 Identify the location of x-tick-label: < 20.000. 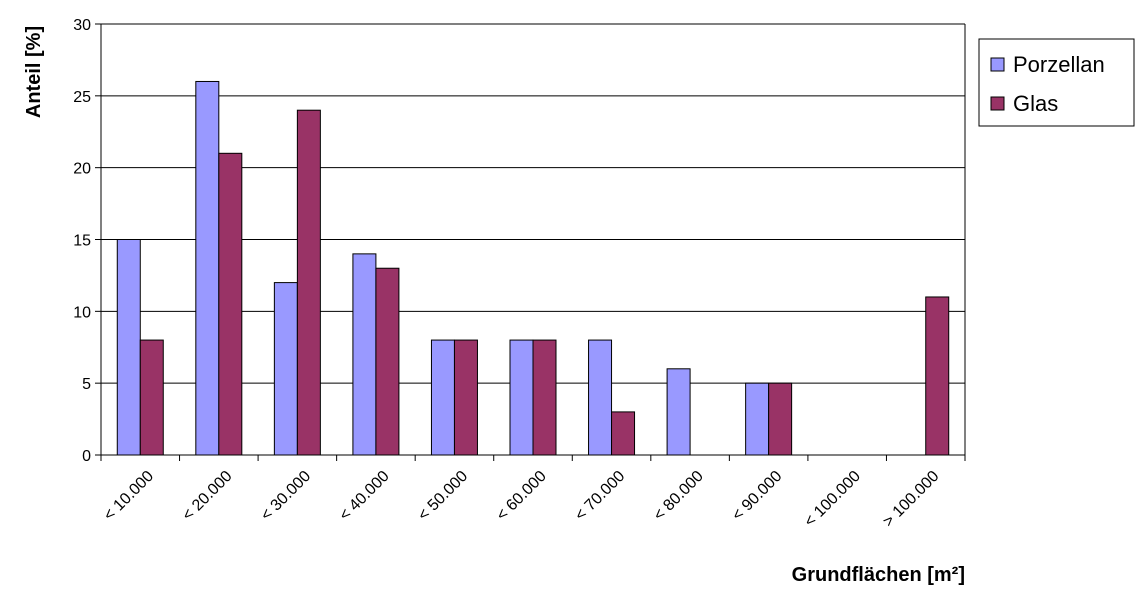
(207, 496).